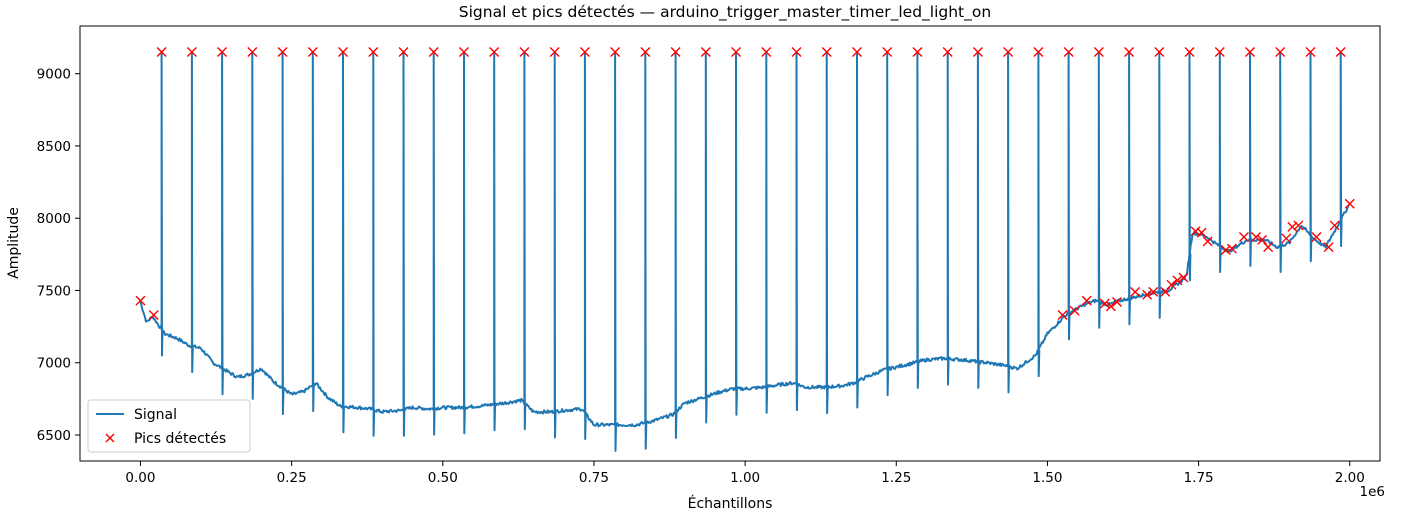  Describe the element at coordinates (155, 415) in the screenshot. I see `legend-signal-label: Signal` at that location.